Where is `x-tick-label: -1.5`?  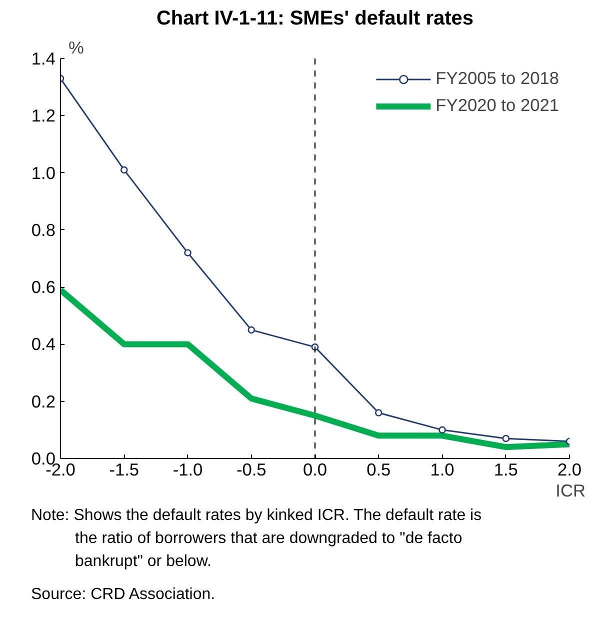 x-tick-label: -1.5 is located at coordinates (124, 470).